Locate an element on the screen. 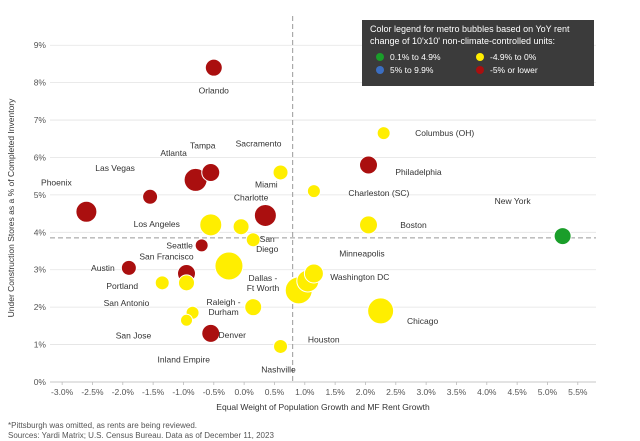 The height and width of the screenshot is (441, 640). x-tick-label: 5.0% is located at coordinates (548, 392).